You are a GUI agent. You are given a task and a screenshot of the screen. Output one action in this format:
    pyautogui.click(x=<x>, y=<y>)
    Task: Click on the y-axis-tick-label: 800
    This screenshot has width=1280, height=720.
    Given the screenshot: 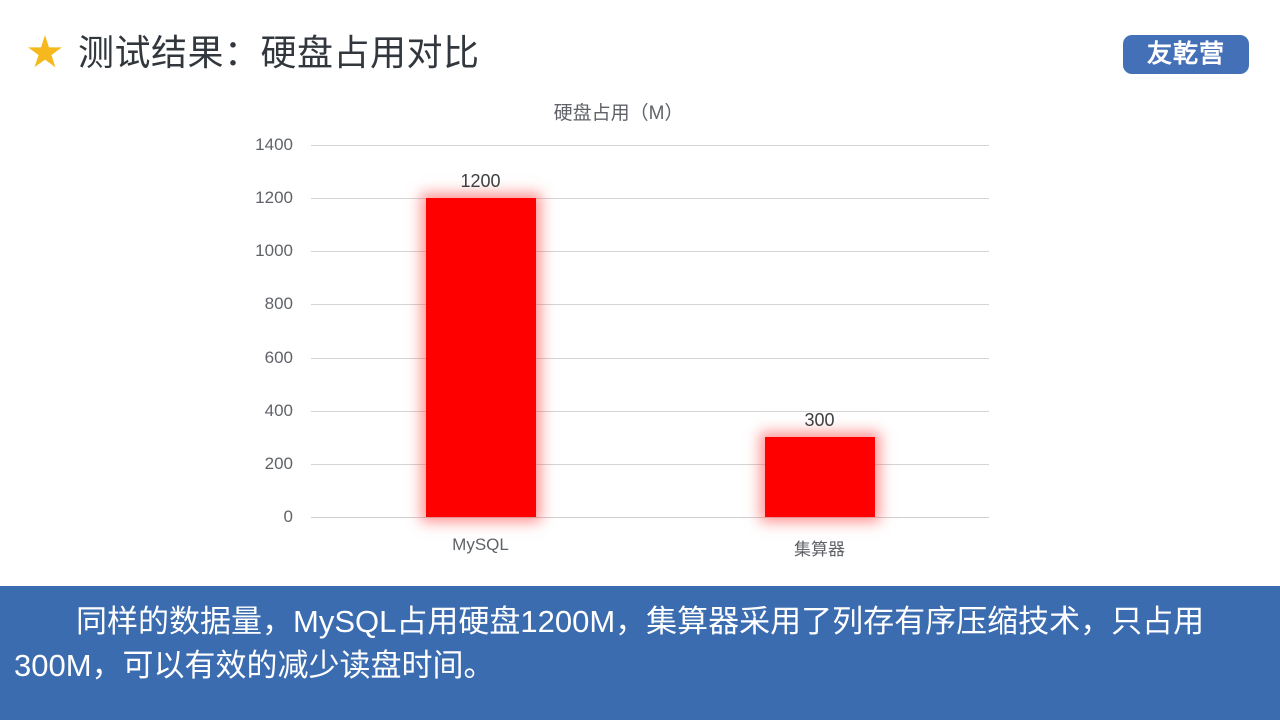 What is the action you would take?
    pyautogui.click(x=278, y=304)
    